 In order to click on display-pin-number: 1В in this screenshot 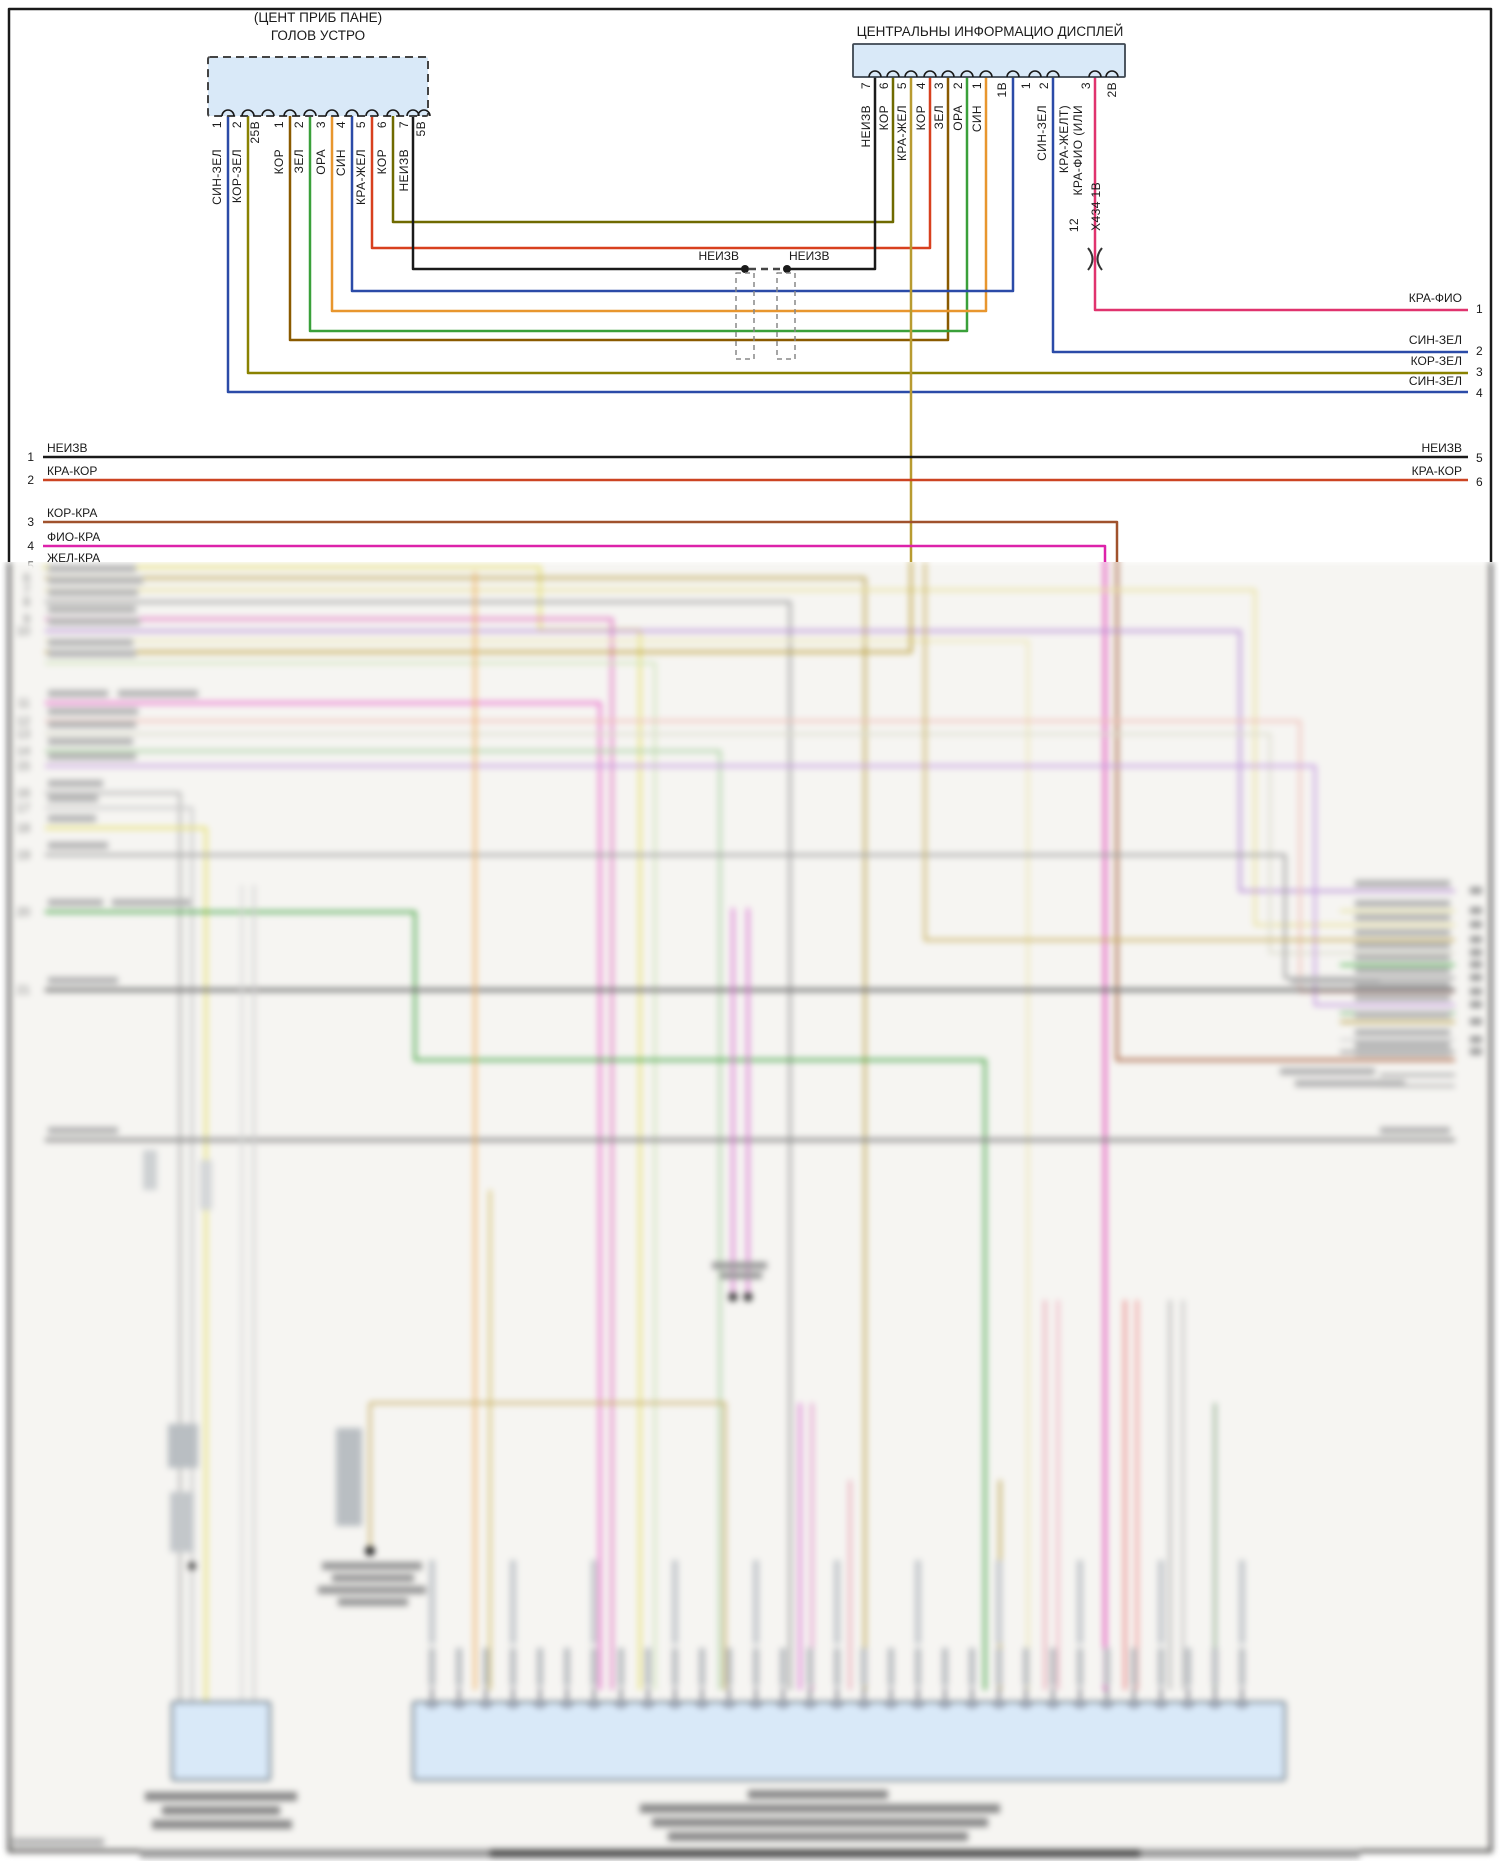, I will do `click(1002, 90)`.